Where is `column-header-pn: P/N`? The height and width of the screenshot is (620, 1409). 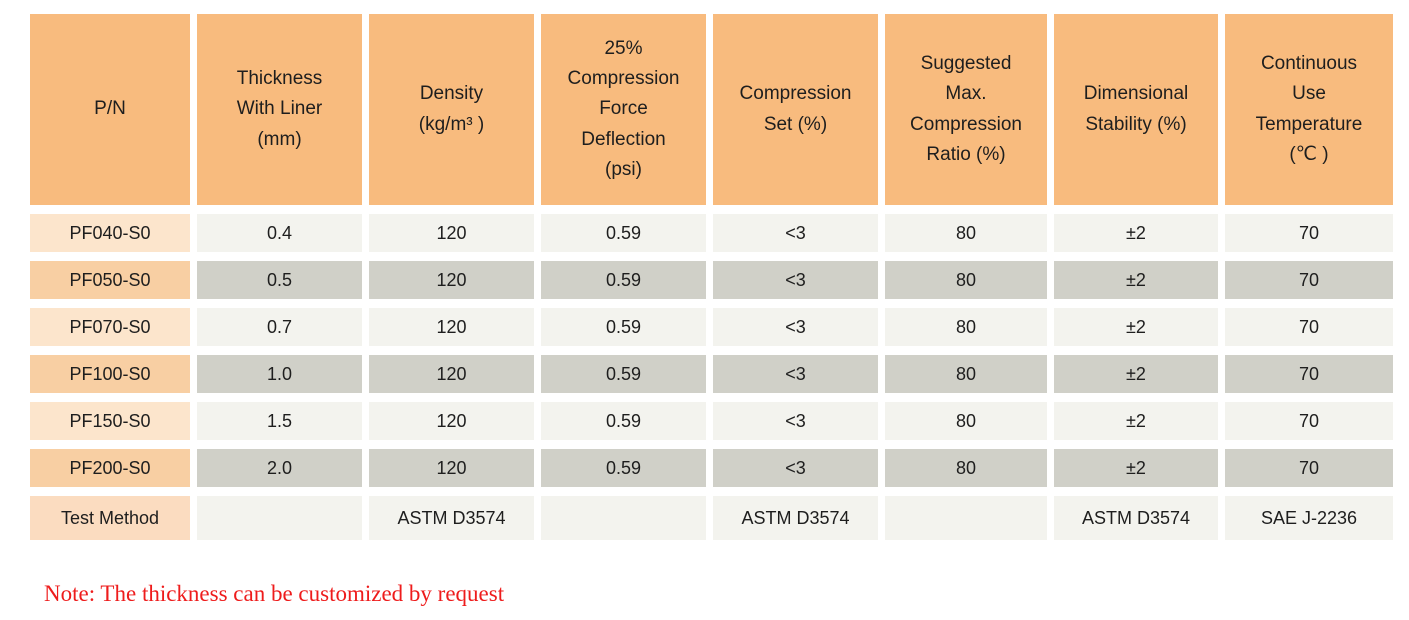 column-header-pn: P/N is located at coordinates (110, 109).